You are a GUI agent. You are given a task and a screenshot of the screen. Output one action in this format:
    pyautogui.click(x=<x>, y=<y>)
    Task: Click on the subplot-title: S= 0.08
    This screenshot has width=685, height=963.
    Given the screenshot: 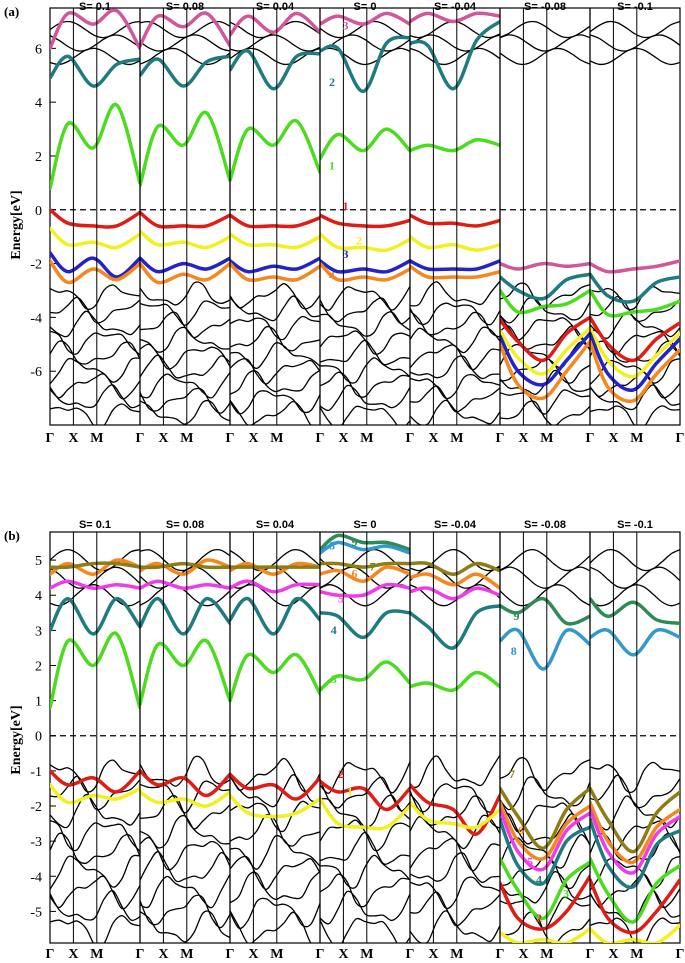 What is the action you would take?
    pyautogui.click(x=185, y=525)
    